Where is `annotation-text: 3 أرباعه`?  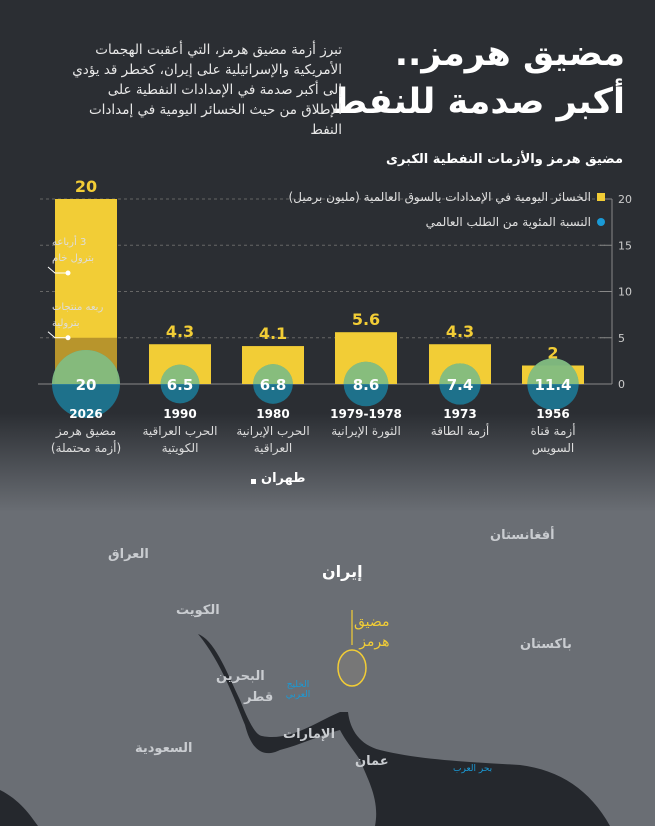
annotation-text: 3 أرباعه is located at coordinates (69, 241).